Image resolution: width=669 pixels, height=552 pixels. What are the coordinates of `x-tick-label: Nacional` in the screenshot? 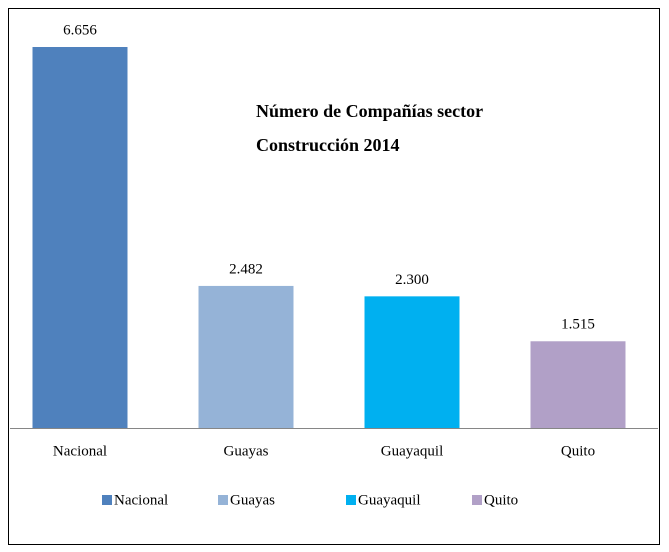 It's located at (80, 451).